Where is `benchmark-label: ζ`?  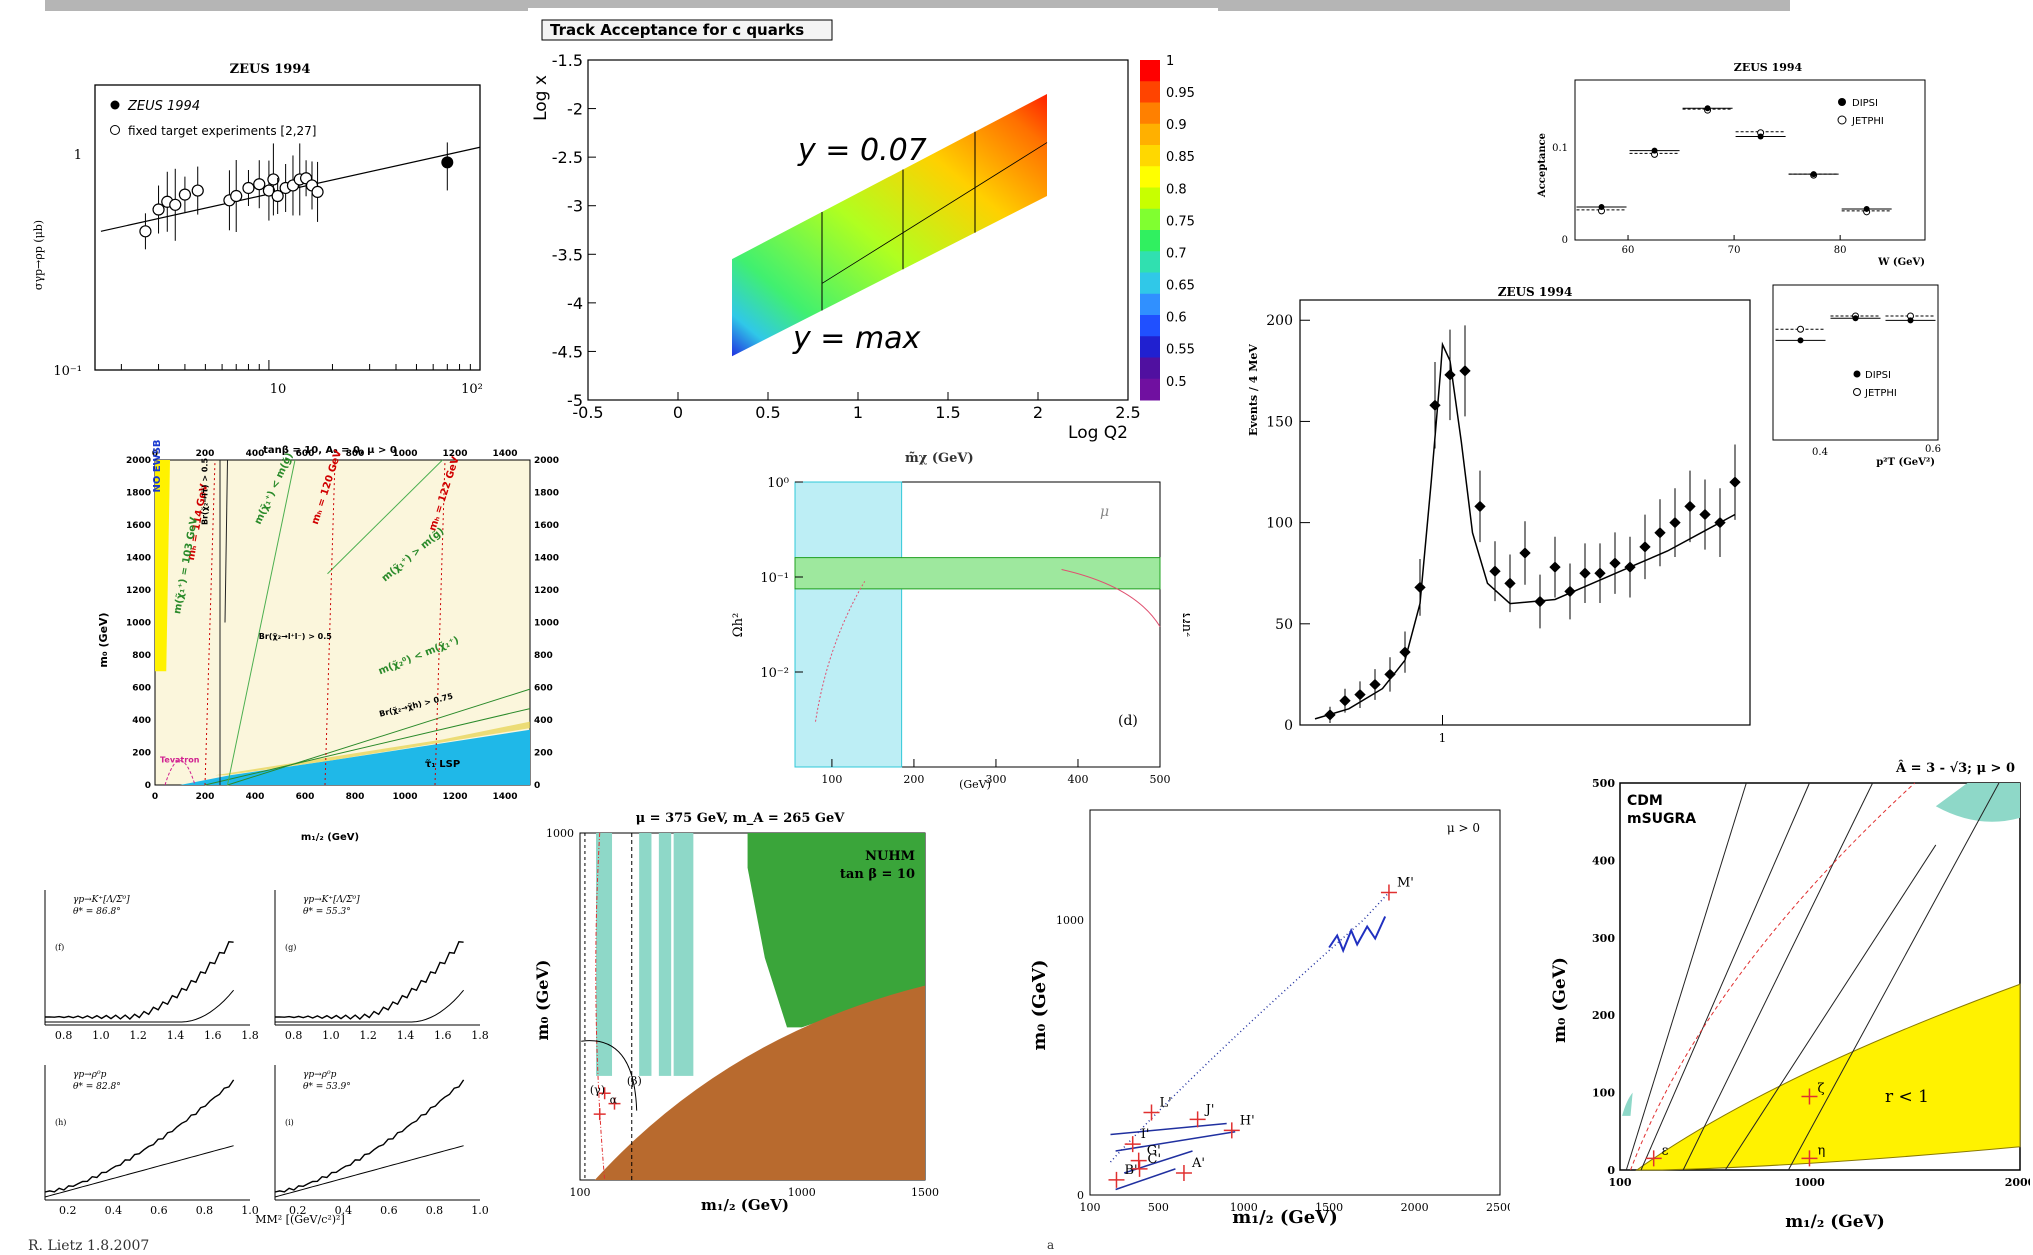
benchmark-label: ζ is located at coordinates (1820, 1088).